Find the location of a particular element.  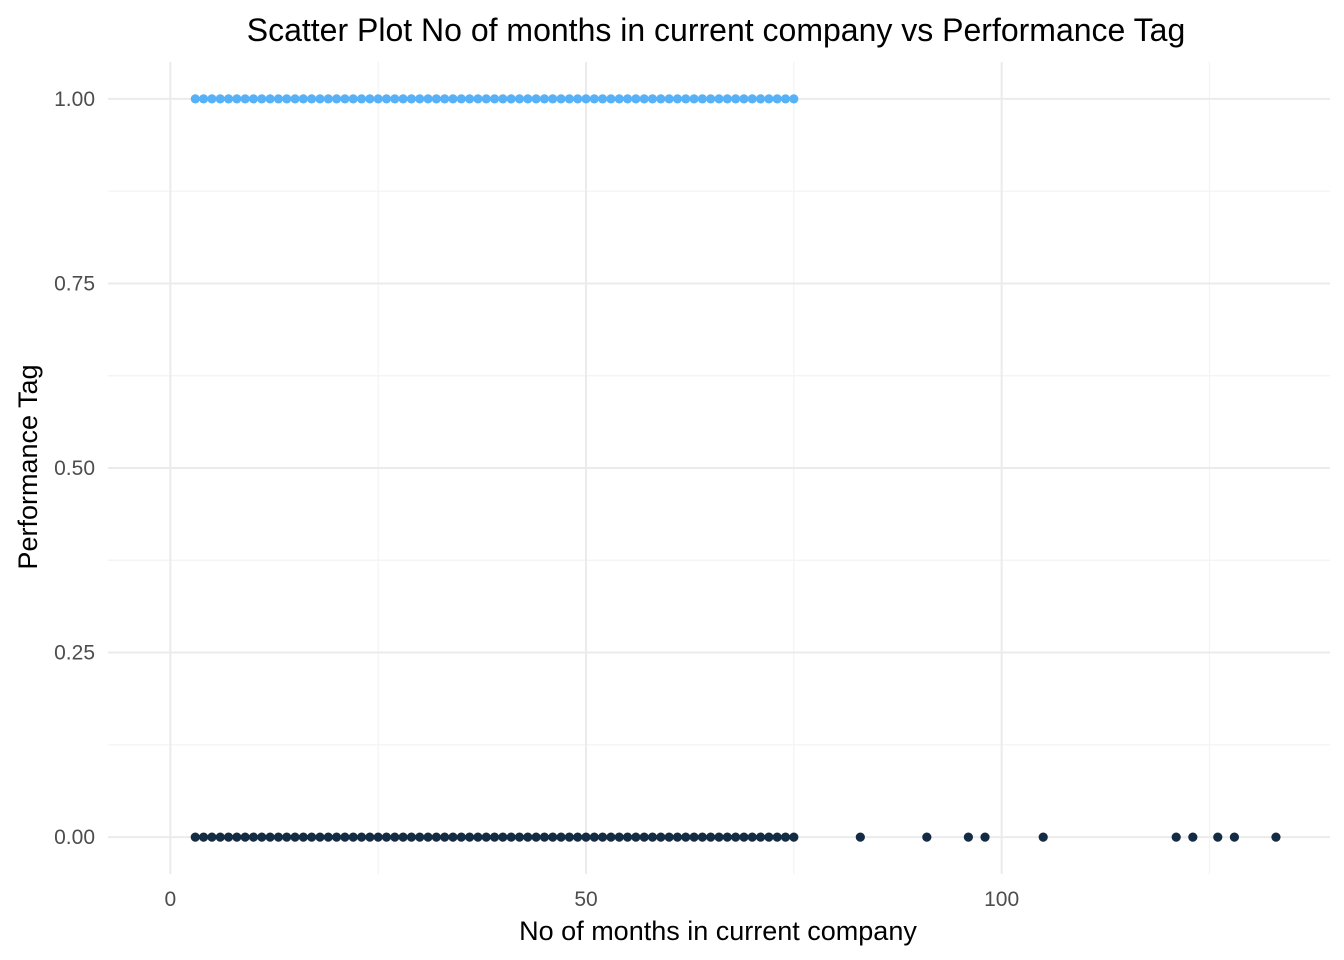

x-axis-title: No of months in current company is located at coordinates (718, 931).